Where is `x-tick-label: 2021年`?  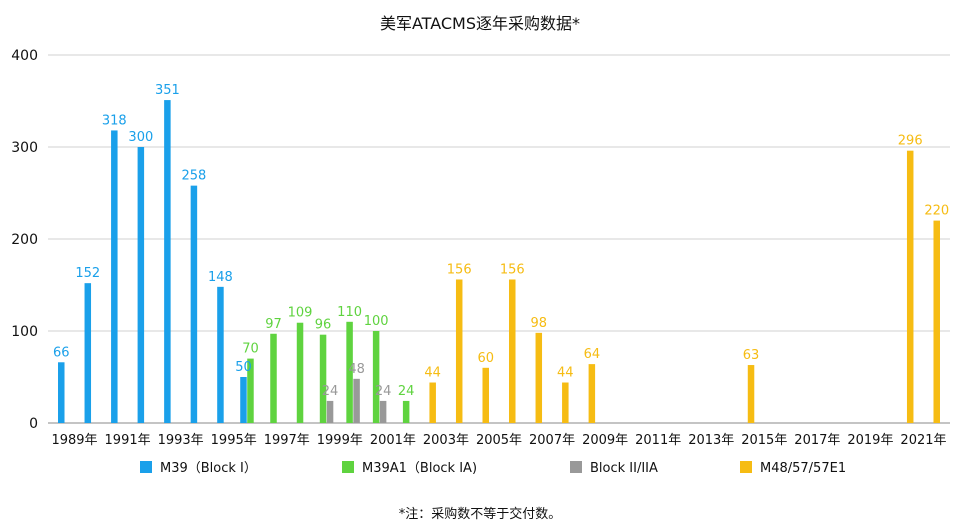 x-tick-label: 2021年 is located at coordinates (923, 440).